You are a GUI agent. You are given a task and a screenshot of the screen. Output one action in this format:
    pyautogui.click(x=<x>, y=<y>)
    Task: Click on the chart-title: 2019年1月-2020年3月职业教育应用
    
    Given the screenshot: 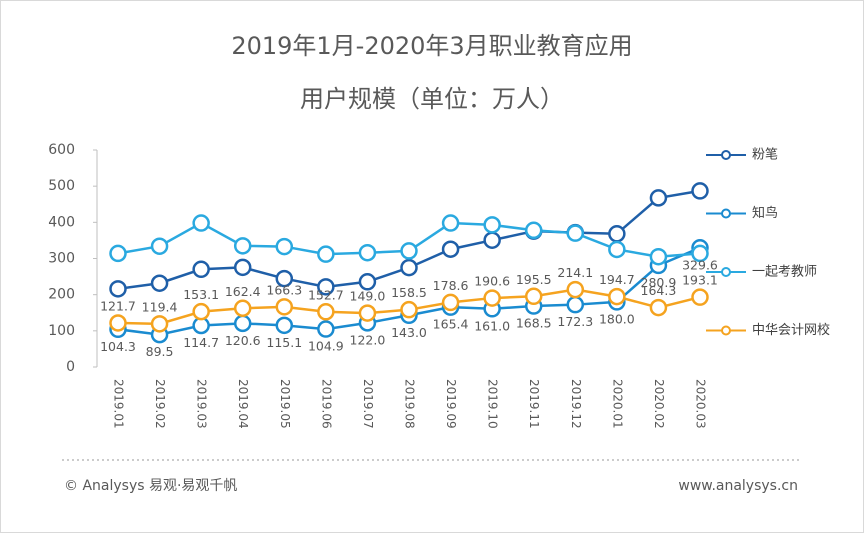 What is the action you would take?
    pyautogui.click(x=431, y=46)
    